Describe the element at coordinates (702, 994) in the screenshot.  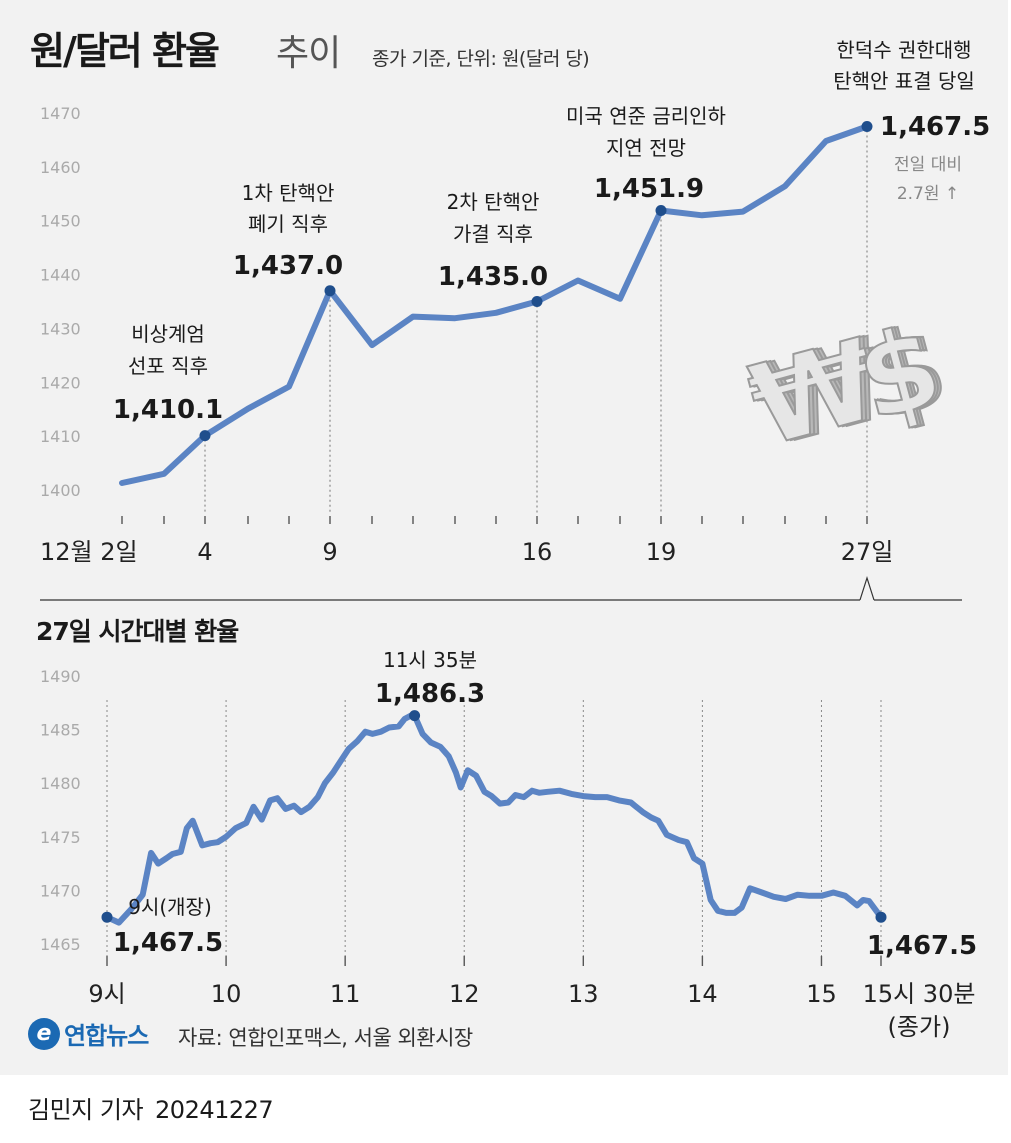
I see `x-tick-label: 14` at that location.